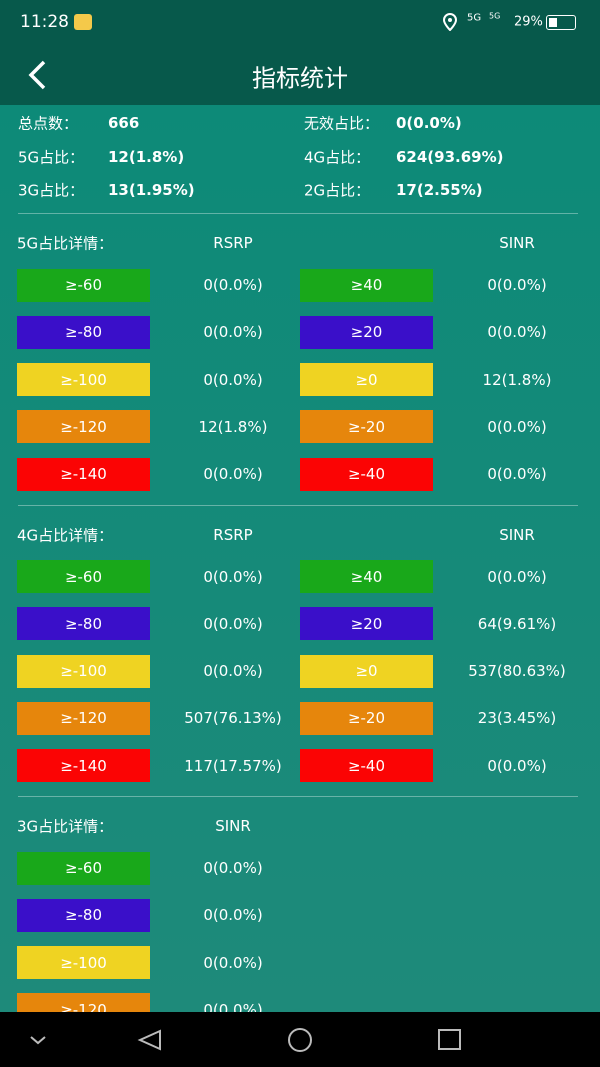 The height and width of the screenshot is (1067, 600). What do you see at coordinates (51, 190) in the screenshot?
I see `summary-label: 3G占比：` at bounding box center [51, 190].